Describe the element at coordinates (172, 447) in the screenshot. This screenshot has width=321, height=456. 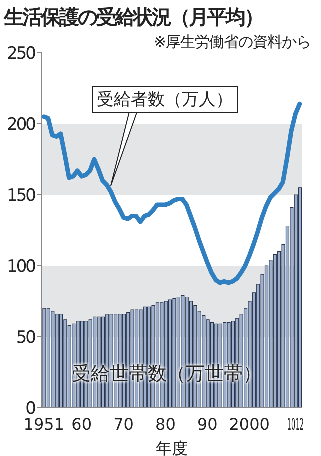
I see `x-axis-title: 年度` at that location.